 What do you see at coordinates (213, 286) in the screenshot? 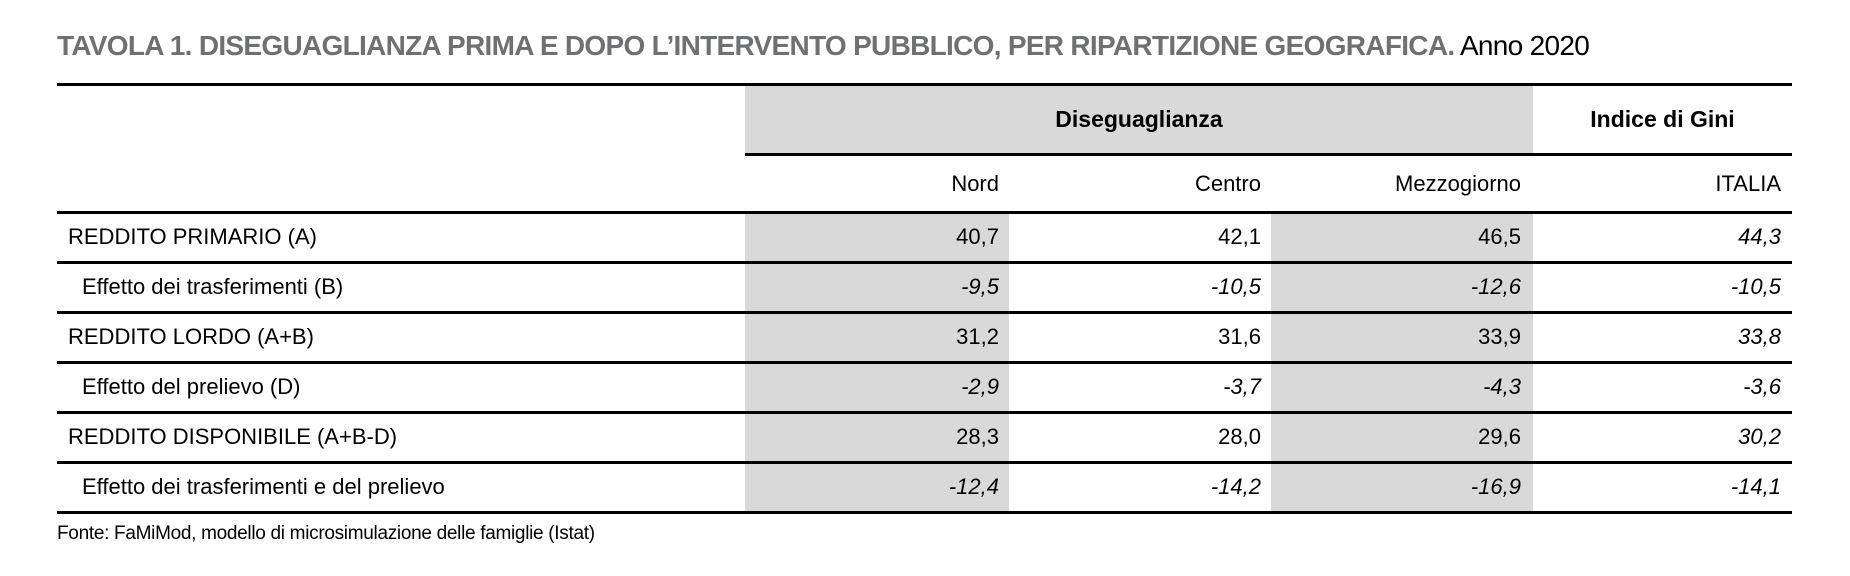
I see `row-label: Effetto dei trasferimenti (B)` at bounding box center [213, 286].